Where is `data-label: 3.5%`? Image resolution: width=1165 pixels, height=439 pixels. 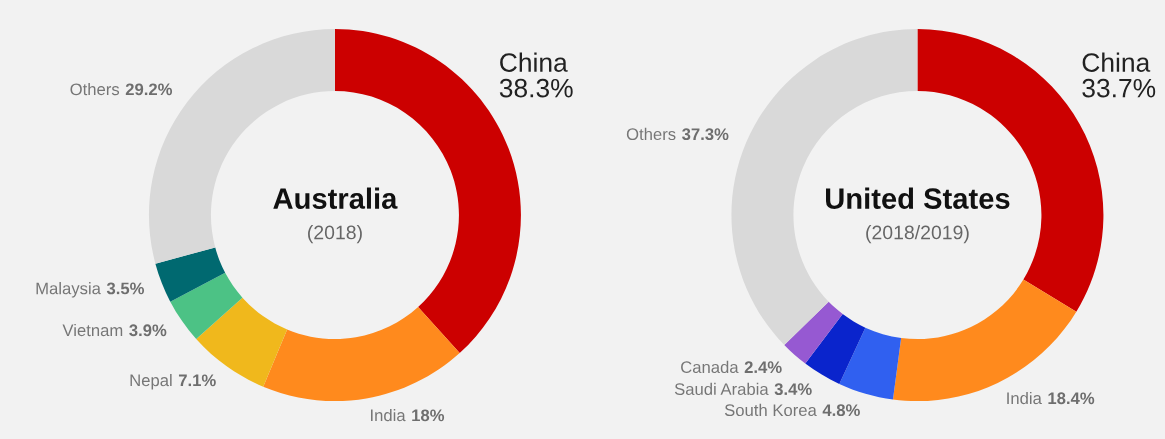 data-label: 3.5% is located at coordinates (125, 288).